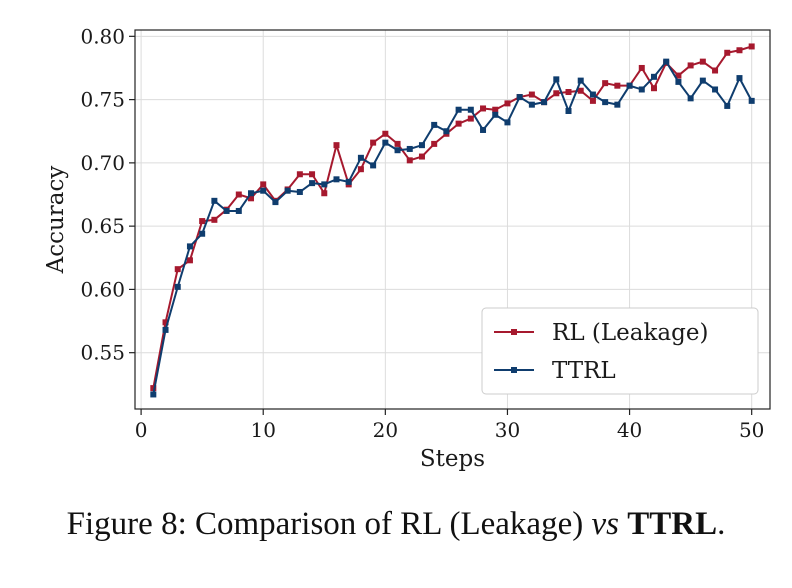 The image size is (792, 588). I want to click on x-tick-label-1: 10, so click(262, 430).